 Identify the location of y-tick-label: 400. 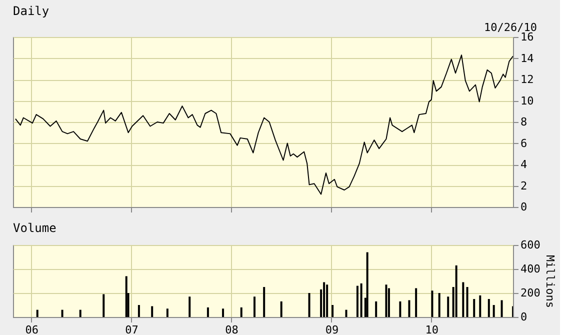
(530, 269).